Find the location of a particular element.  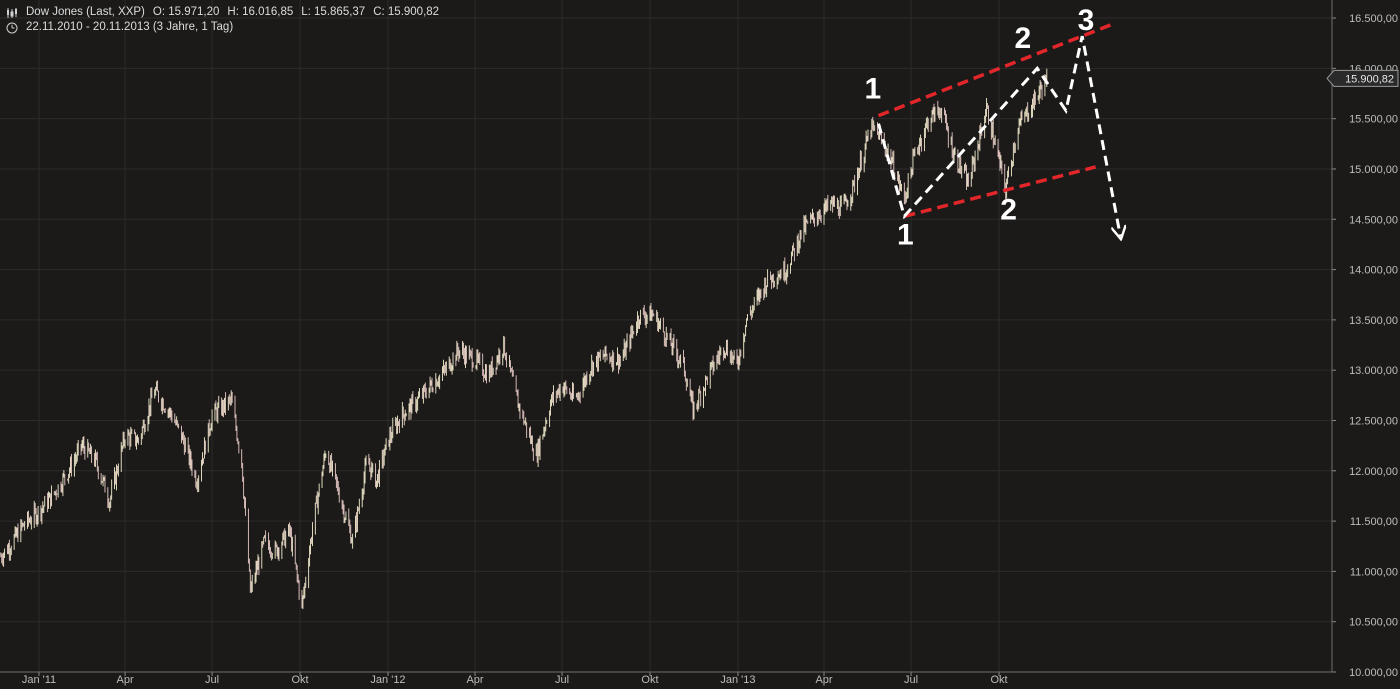

open-value: O: 15.971,20 is located at coordinates (186, 12).